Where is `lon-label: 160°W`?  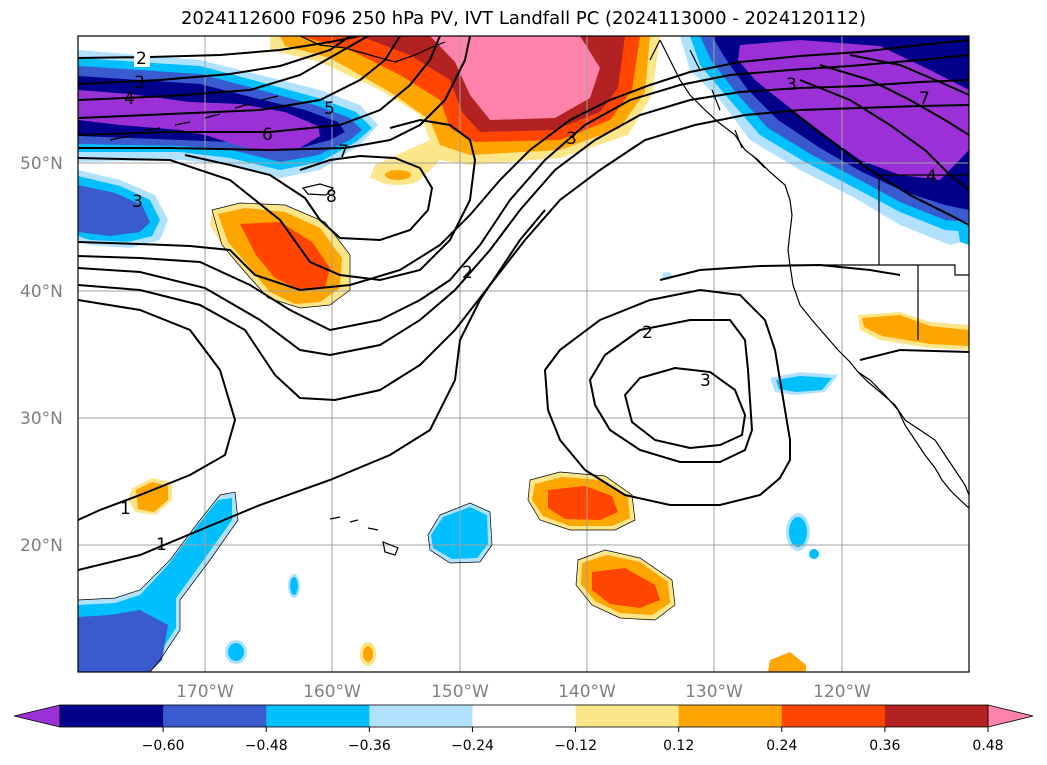
lon-label: 160°W is located at coordinates (332, 692).